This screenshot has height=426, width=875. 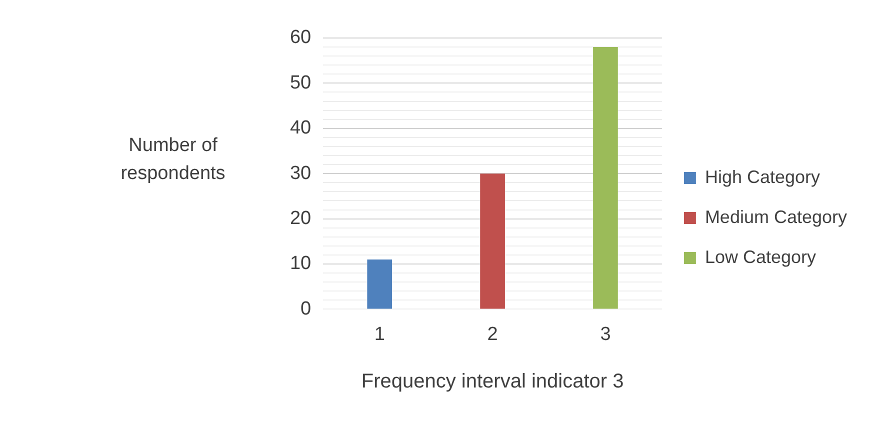 What do you see at coordinates (301, 128) in the screenshot?
I see `y-tick-label: 40` at bounding box center [301, 128].